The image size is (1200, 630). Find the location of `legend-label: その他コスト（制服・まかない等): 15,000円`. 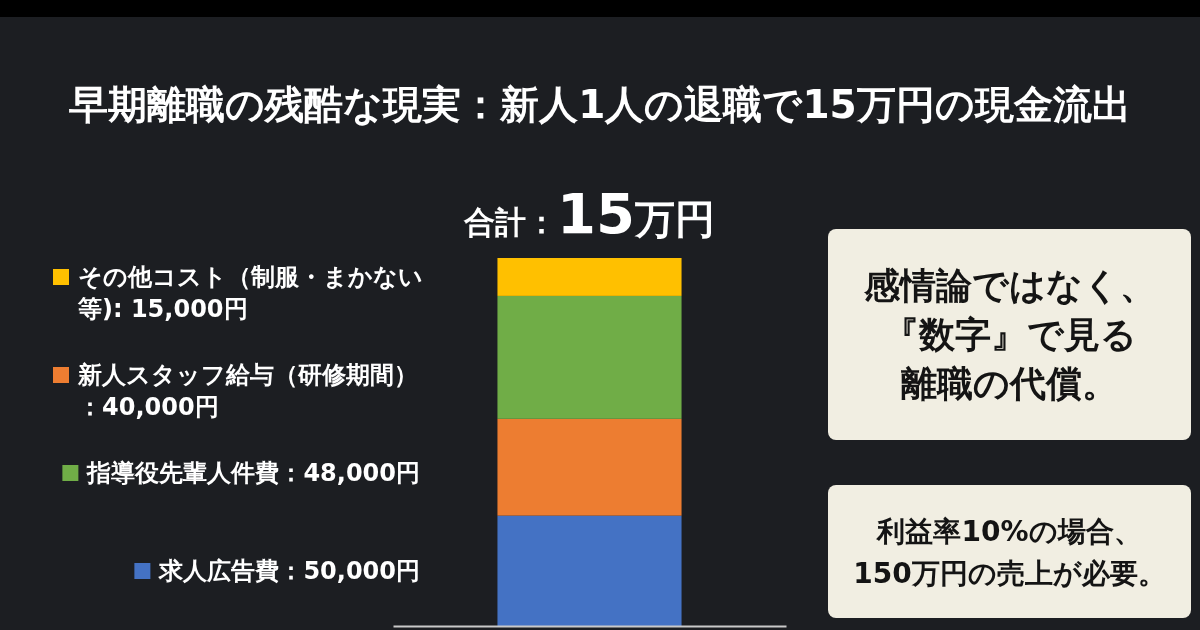

legend-label: その他コスト（制服・まかない等): 15,000円 is located at coordinates (250, 293).